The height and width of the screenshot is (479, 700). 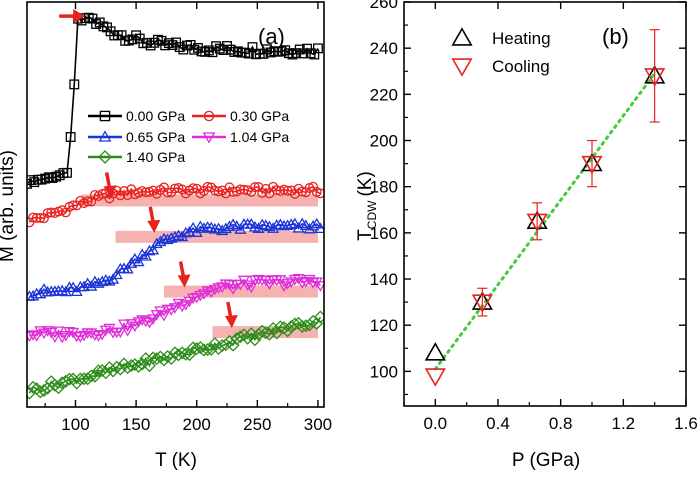 What do you see at coordinates (136, 424) in the screenshot?
I see `panel-a-x-tick-label: 150` at bounding box center [136, 424].